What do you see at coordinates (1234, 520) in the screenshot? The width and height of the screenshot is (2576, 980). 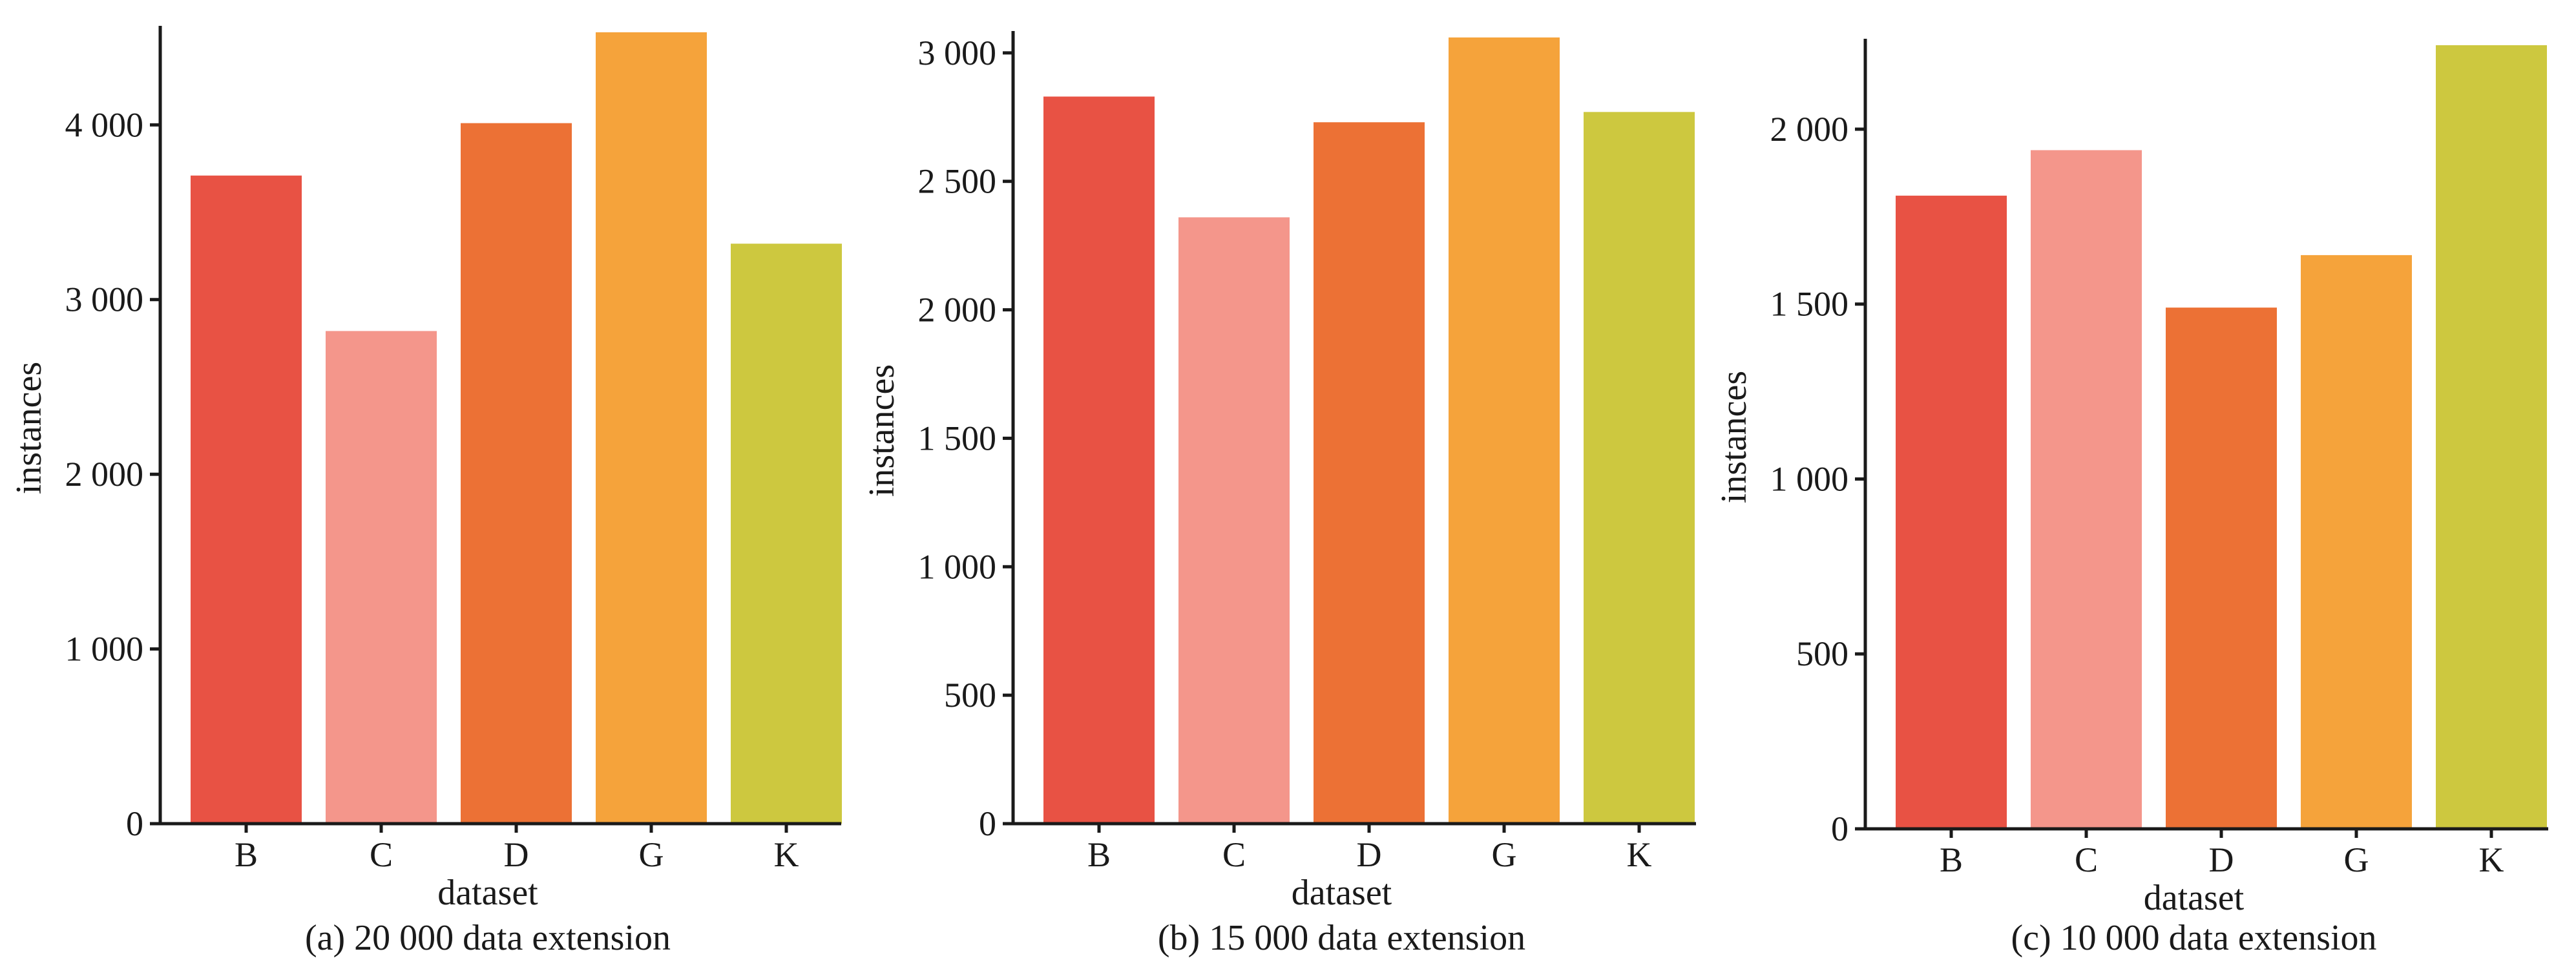 I see `bar-b-c` at bounding box center [1234, 520].